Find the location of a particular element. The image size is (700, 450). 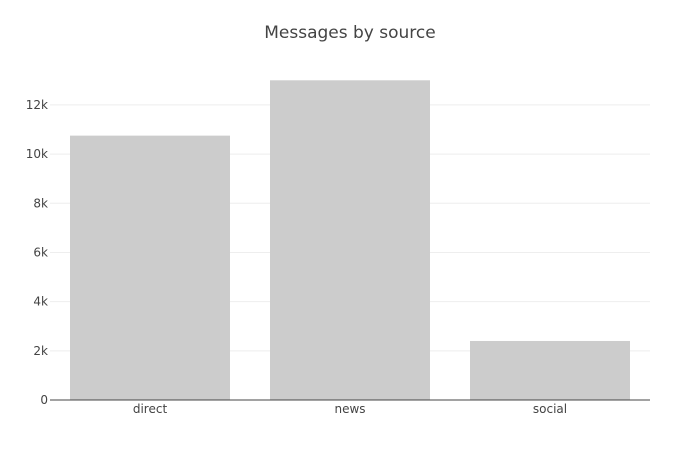

y-tick-label: 12k is located at coordinates (37, 105).